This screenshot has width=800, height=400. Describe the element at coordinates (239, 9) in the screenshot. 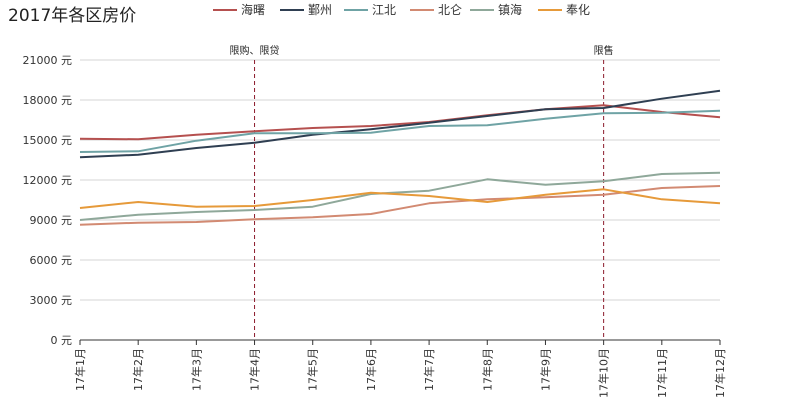

I see `legend-item: 海曙` at that location.